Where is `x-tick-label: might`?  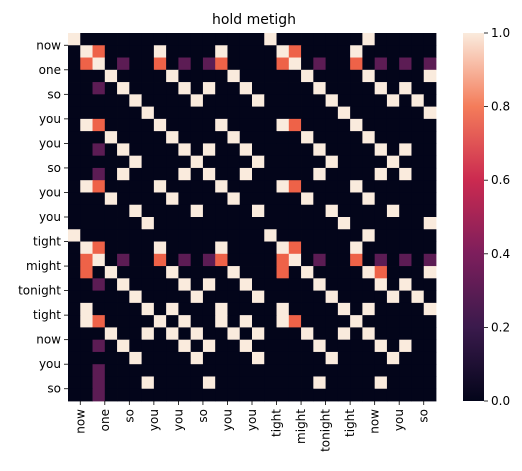 x-tick-label: might is located at coordinates (301, 426).